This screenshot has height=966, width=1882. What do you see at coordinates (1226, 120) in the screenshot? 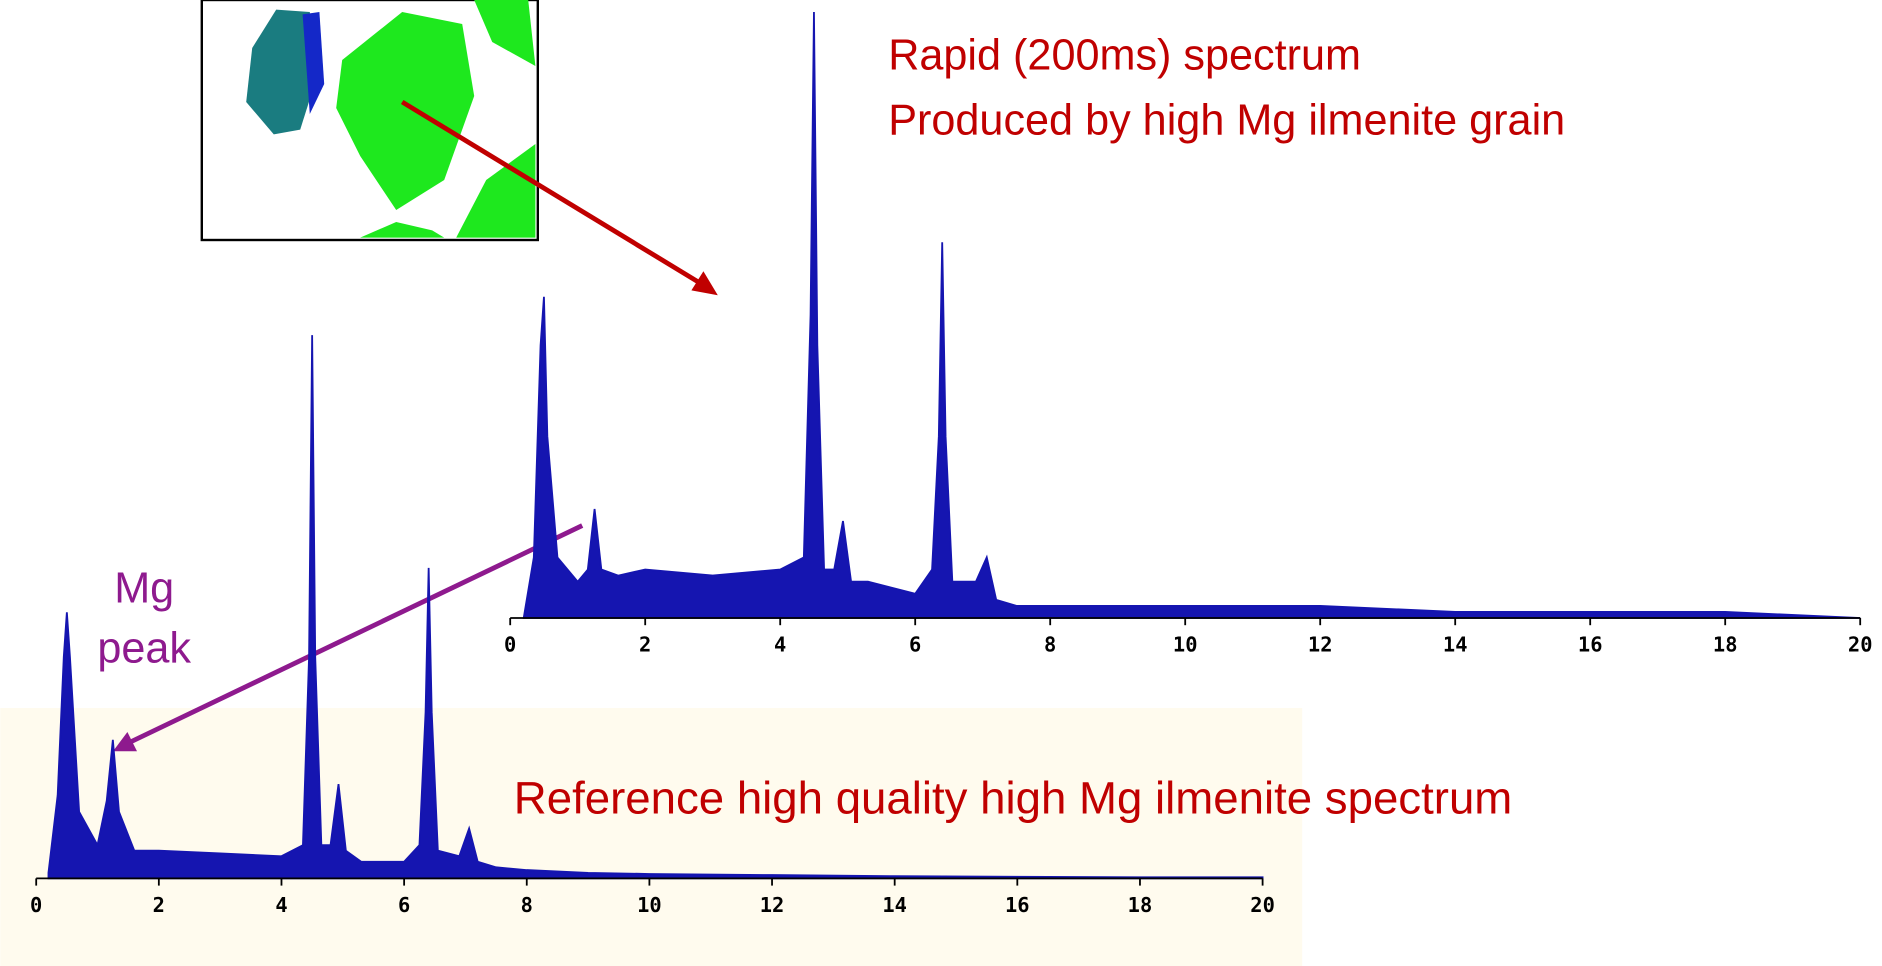
I see `annotation: Produced by high Mg ilmenite grain` at bounding box center [1226, 120].